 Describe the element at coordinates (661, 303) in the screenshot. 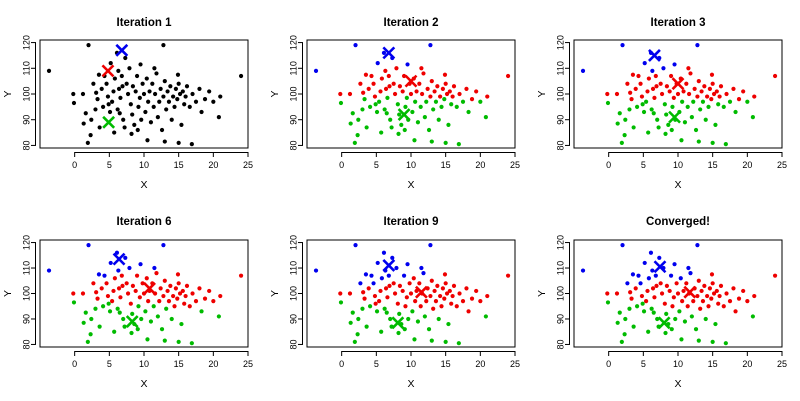

I see `panel-6: Converged! 0 5 10 15 20 25 80 90 100 110 120 X Y` at that location.